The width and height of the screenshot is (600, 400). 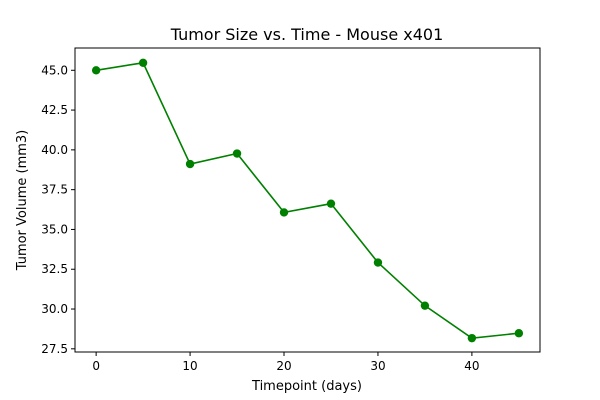 I want to click on x-tick-label: 20, so click(x=283, y=366).